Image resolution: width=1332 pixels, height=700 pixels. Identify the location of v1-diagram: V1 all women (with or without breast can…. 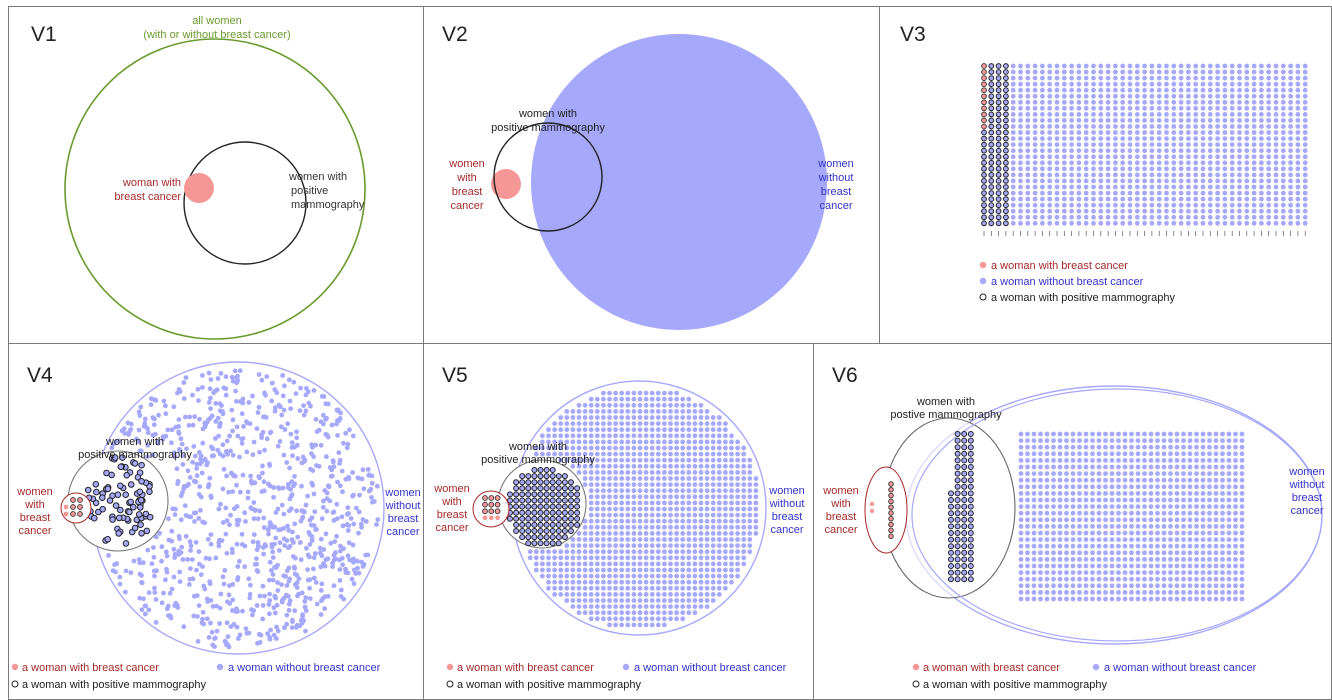
(198, 177).